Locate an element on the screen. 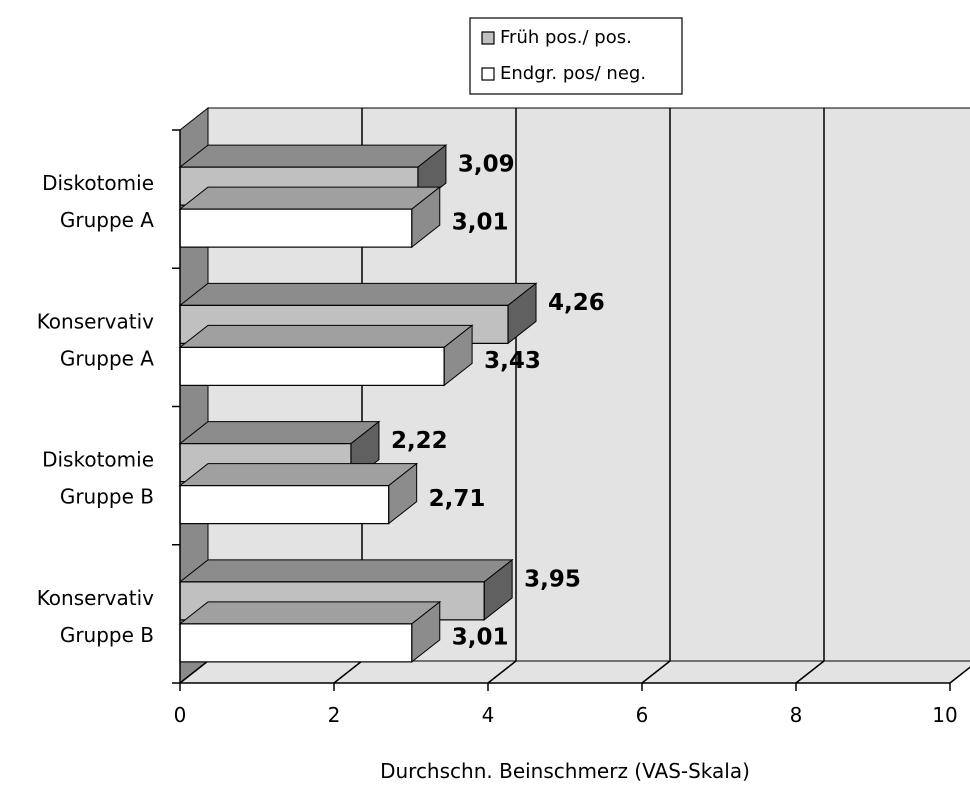 The image size is (970, 802). x-tick-label: 6 is located at coordinates (642, 715).